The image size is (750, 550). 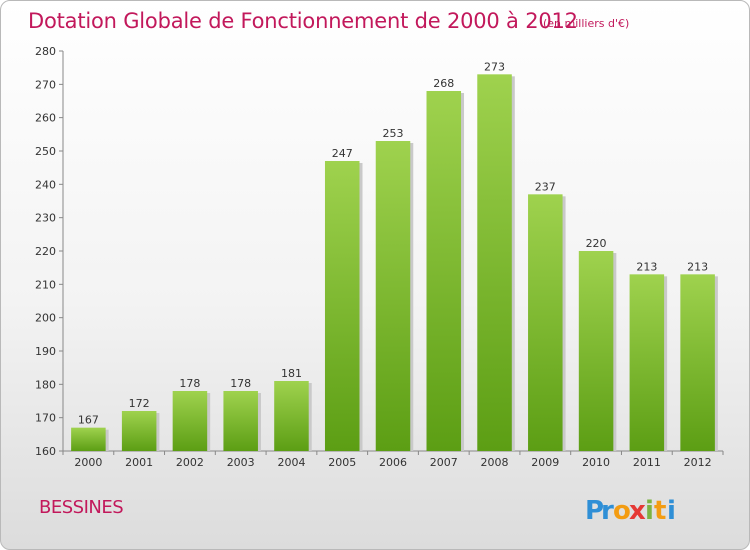 What do you see at coordinates (45, 351) in the screenshot?
I see `y-tick-label: 190` at bounding box center [45, 351].